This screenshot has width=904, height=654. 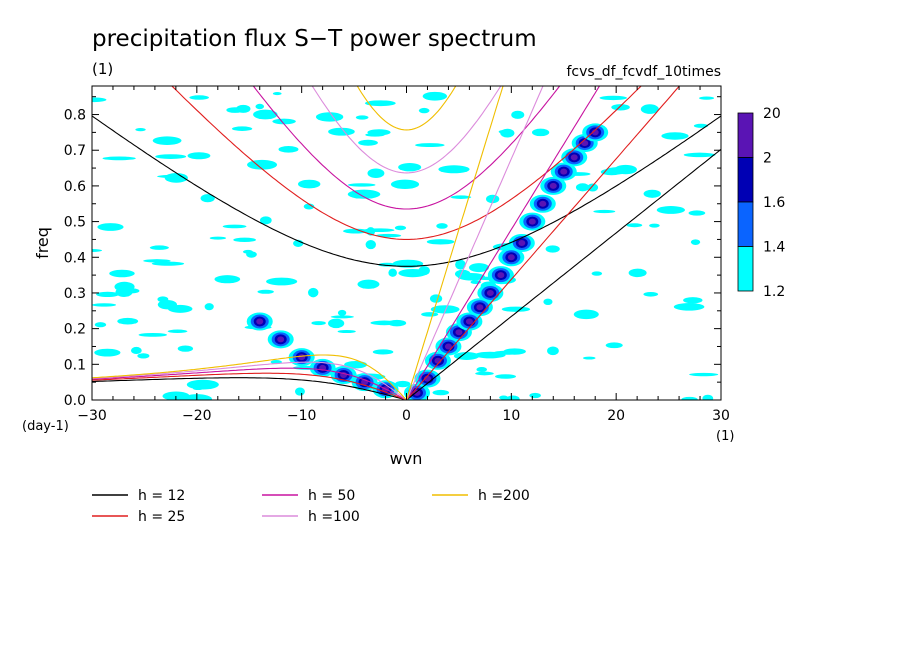 I want to click on y-axis-unit: (day-1), so click(x=45, y=426).